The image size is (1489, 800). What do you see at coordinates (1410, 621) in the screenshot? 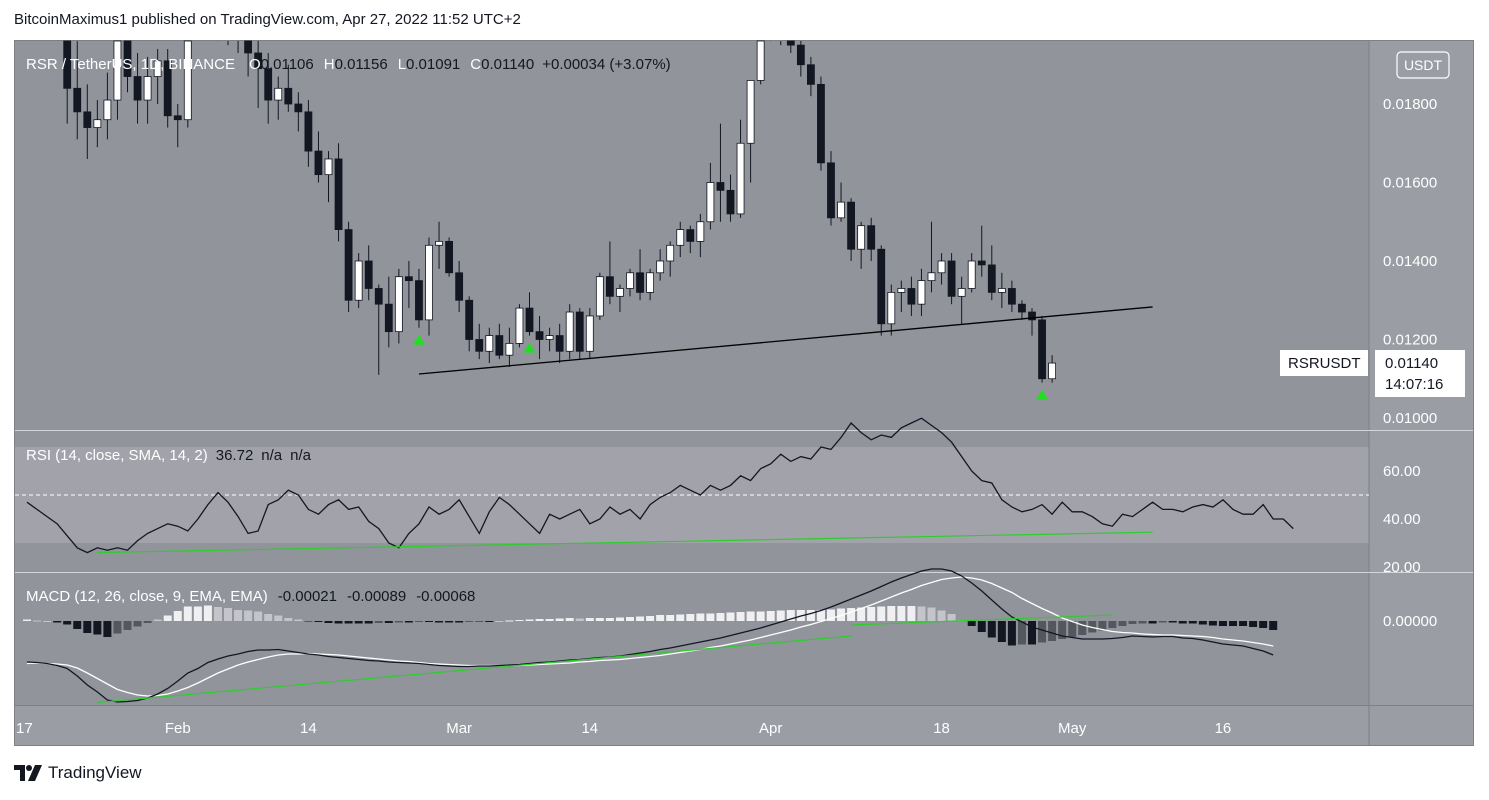
I see `macd-ticks: 0.00000` at bounding box center [1410, 621].